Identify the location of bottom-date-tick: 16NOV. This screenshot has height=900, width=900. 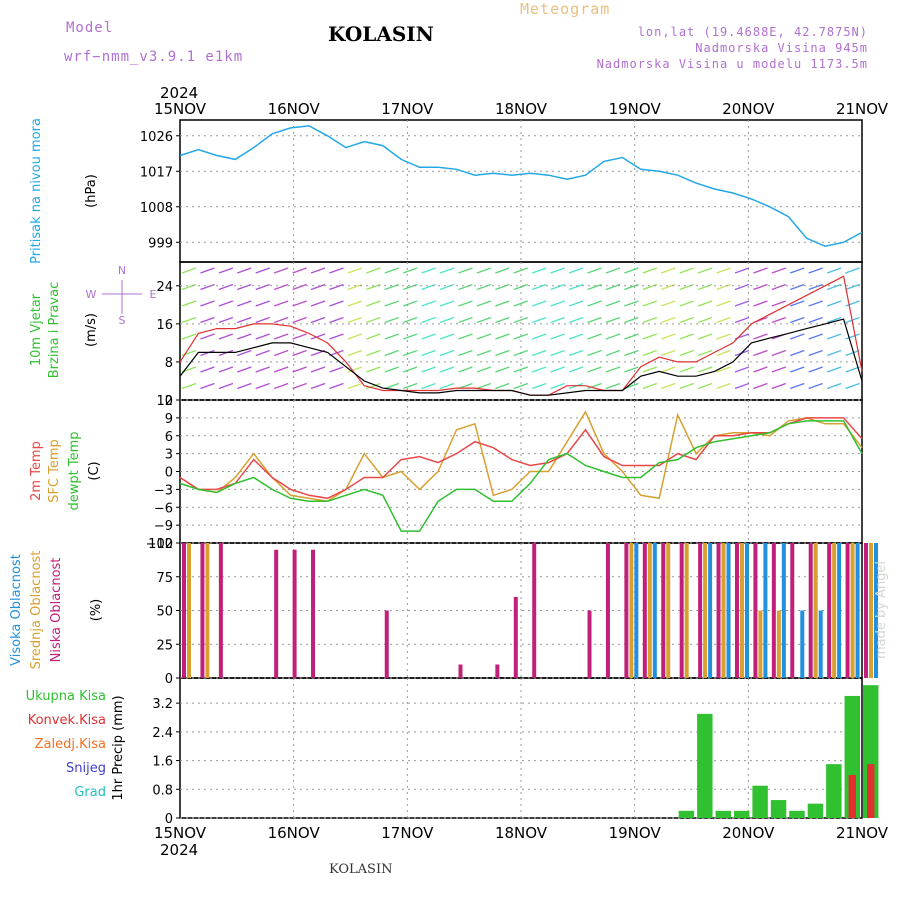
(294, 833).